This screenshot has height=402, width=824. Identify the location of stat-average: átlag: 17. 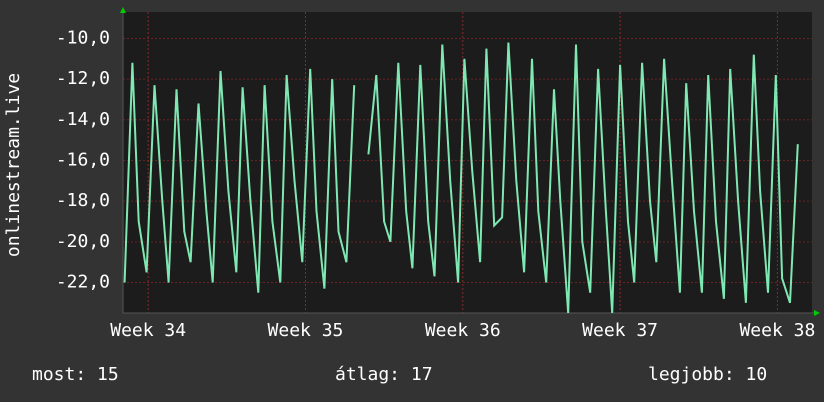
(384, 374).